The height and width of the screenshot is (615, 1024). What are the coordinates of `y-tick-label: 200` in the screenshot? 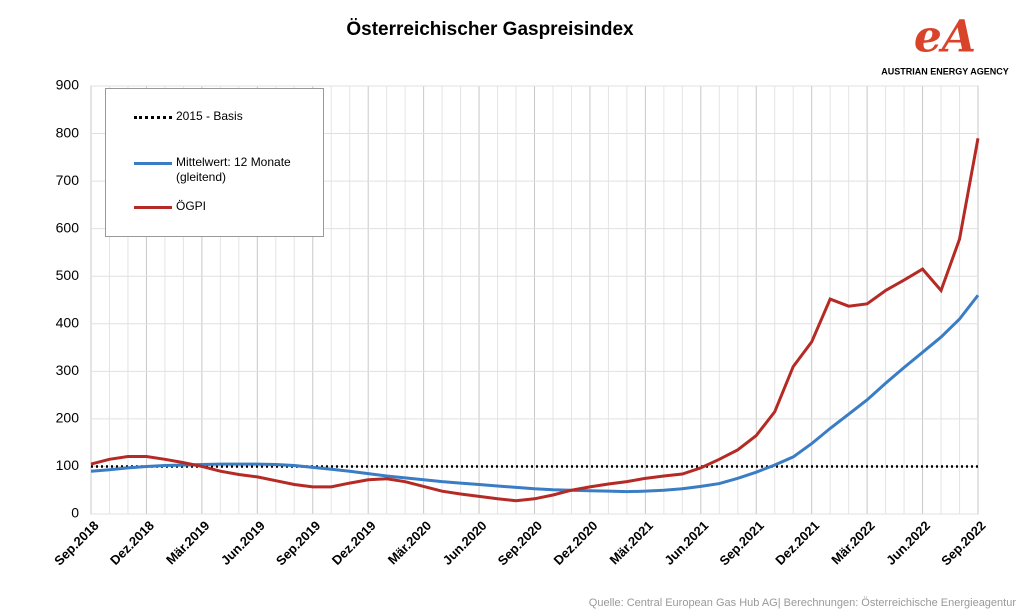 It's located at (68, 418).